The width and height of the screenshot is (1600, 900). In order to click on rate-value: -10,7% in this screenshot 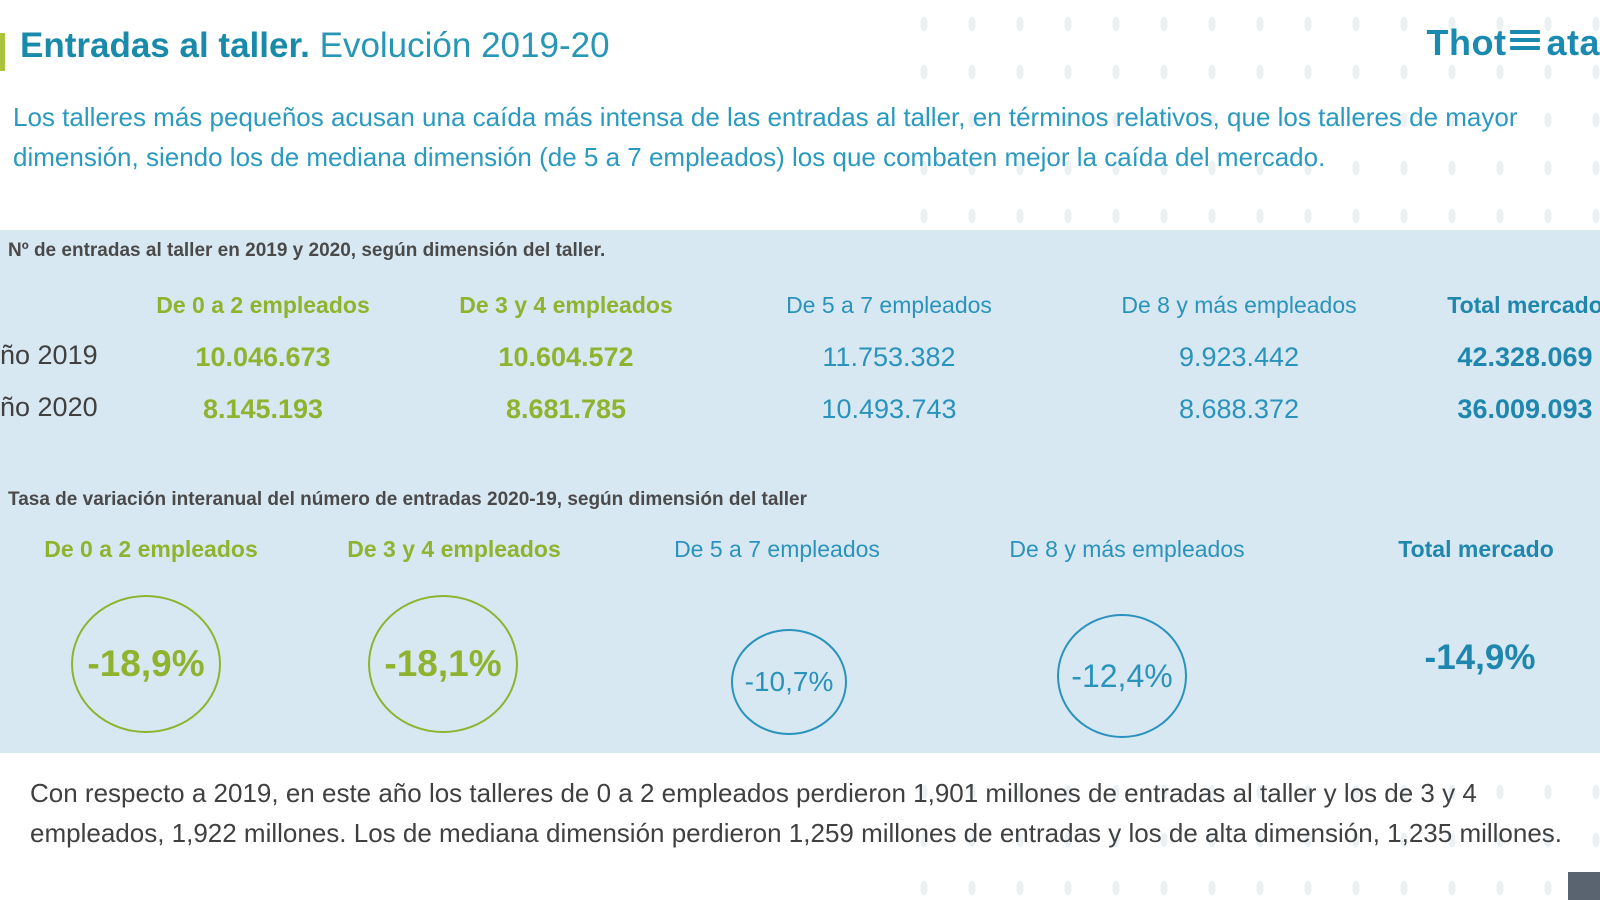, I will do `click(789, 681)`.